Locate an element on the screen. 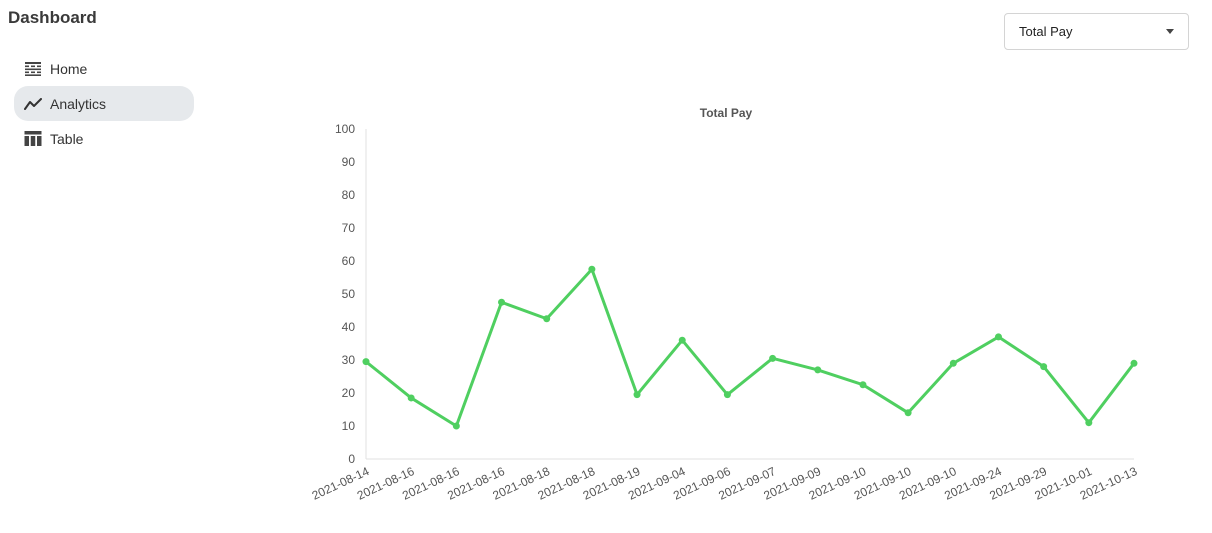  x-tick-label: 2021-10-13 is located at coordinates (1109, 483).